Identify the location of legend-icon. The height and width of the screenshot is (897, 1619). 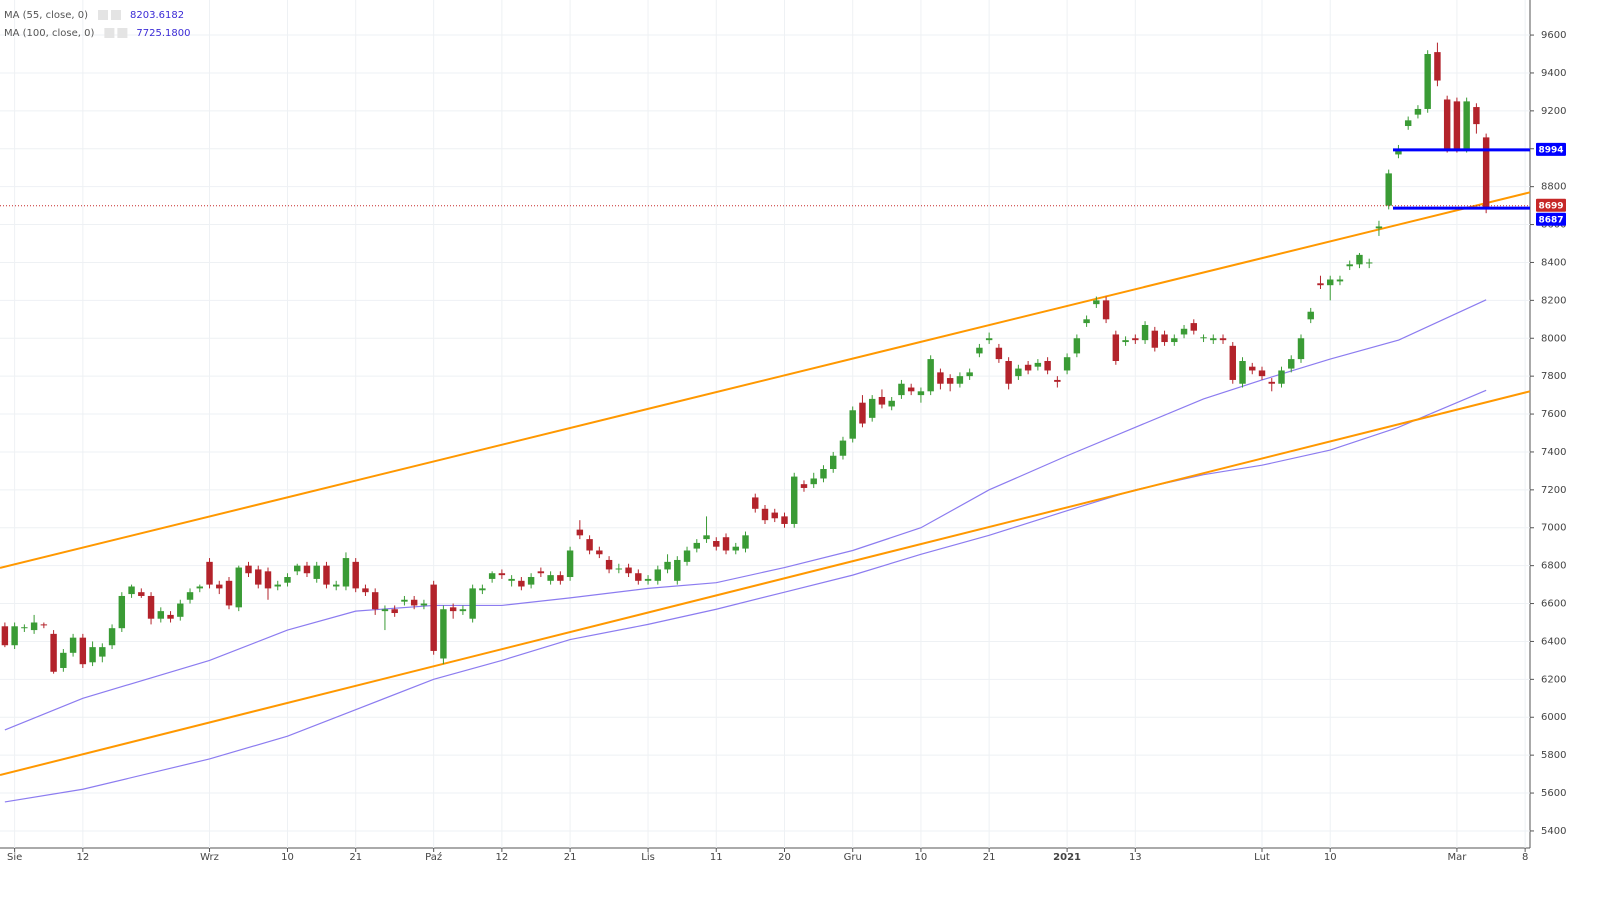
(122, 33).